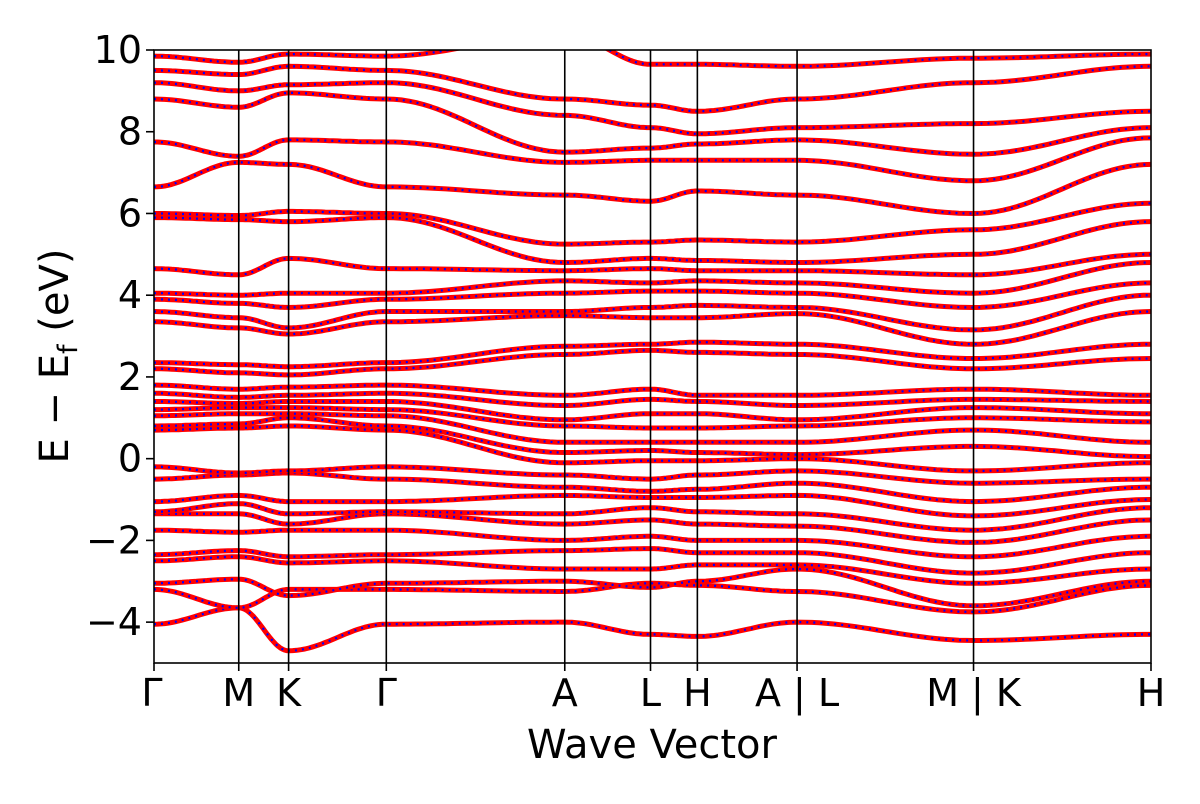 This screenshot has height=804, width=1200. I want to click on x-tick-label: A, so click(565, 693).